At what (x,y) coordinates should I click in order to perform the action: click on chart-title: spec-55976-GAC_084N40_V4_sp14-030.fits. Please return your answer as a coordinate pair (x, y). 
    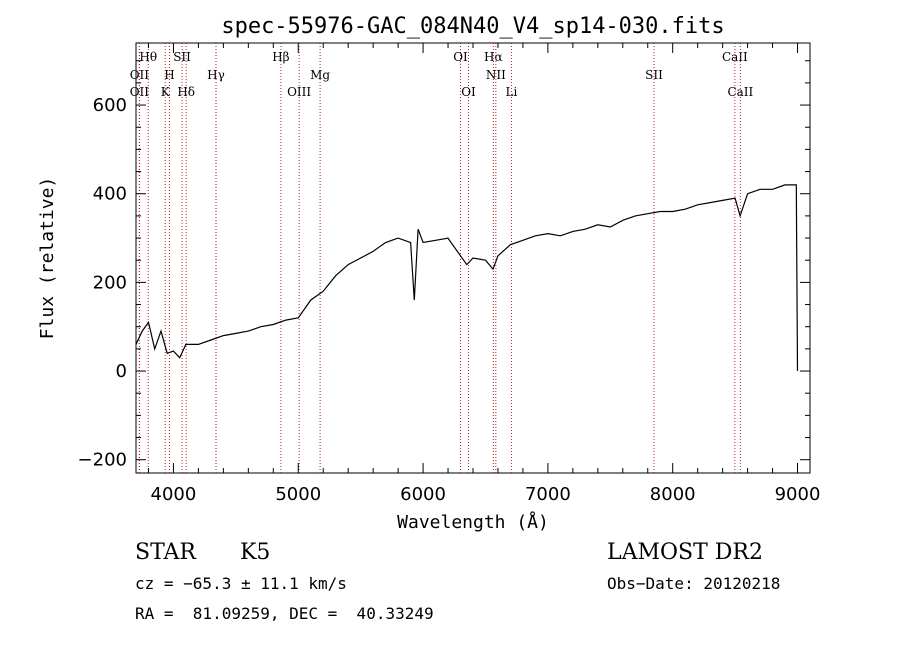
    Looking at the image, I should click on (472, 26).